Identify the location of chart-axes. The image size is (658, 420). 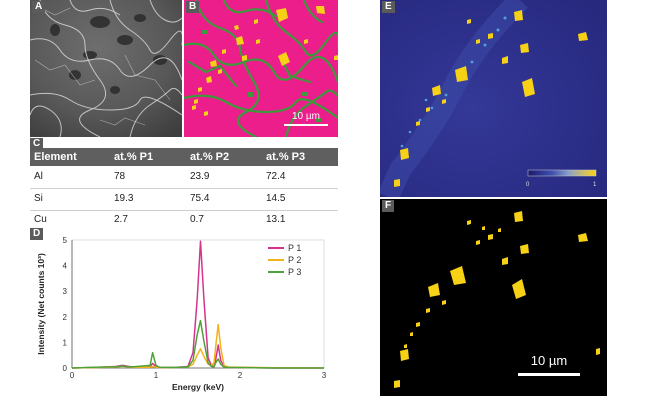
(198, 304).